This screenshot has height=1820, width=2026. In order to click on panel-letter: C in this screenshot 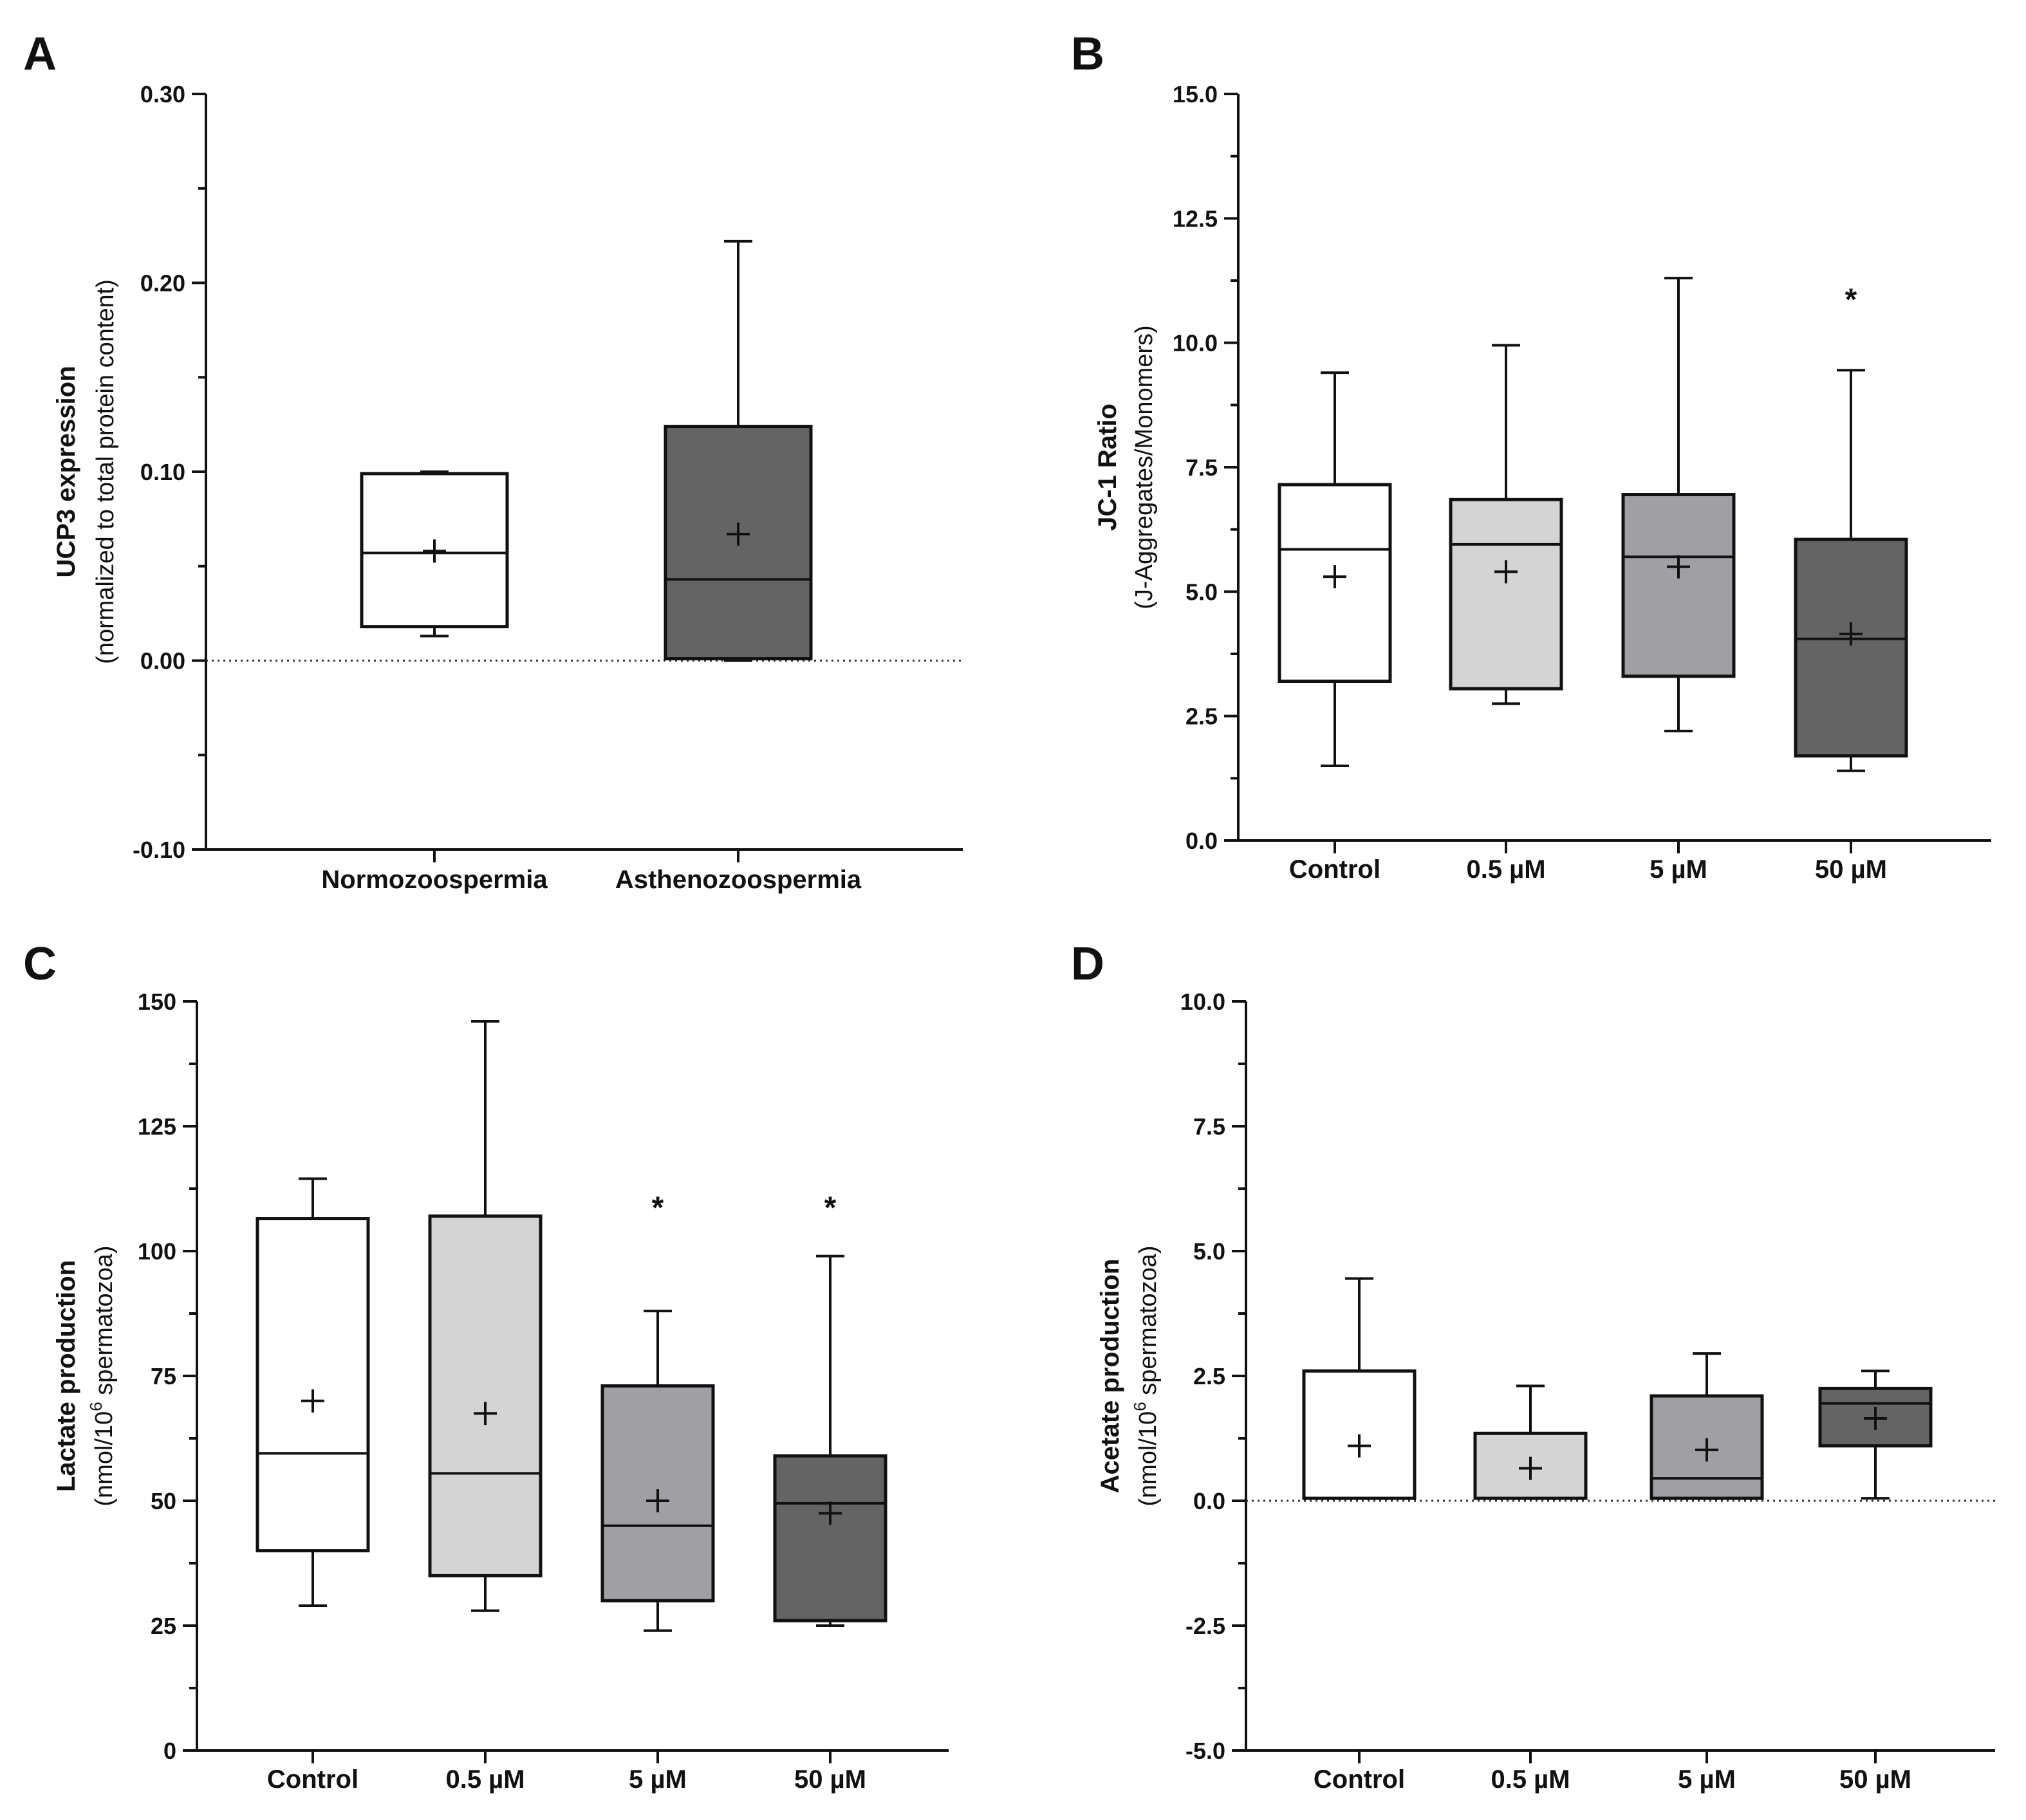, I will do `click(40, 964)`.